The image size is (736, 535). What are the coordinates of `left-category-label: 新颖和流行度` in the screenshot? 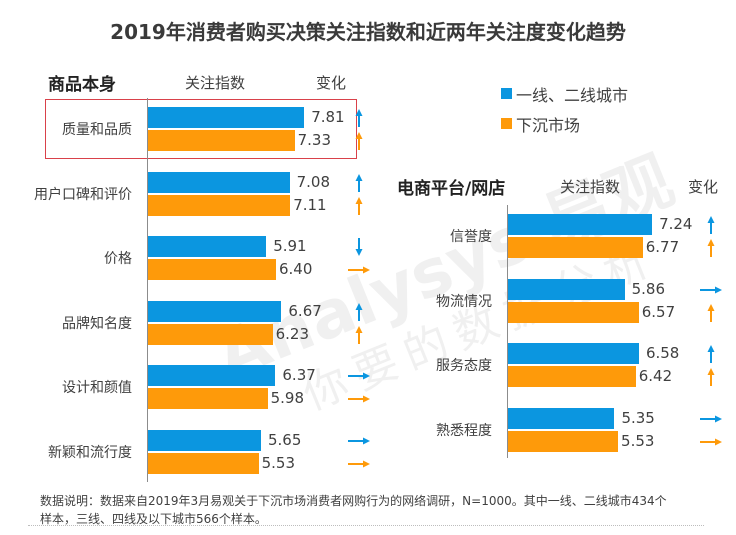 It's located at (90, 452).